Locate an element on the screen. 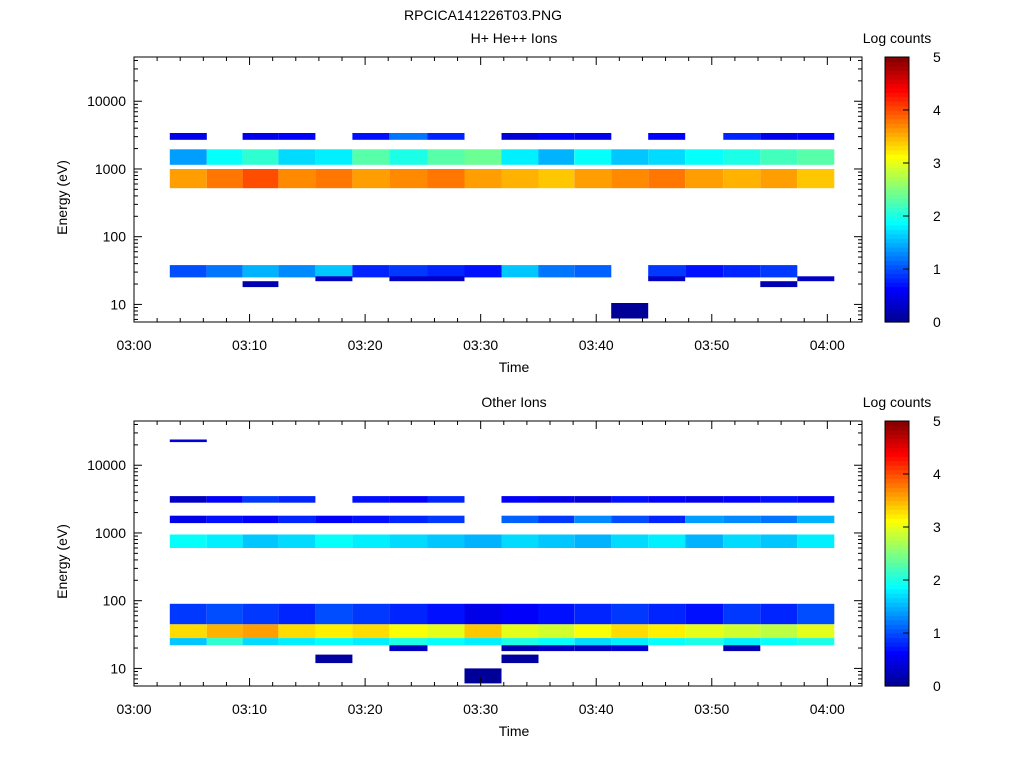 The image size is (1024, 768). colorbar-tick-label: 3 is located at coordinates (937, 527).